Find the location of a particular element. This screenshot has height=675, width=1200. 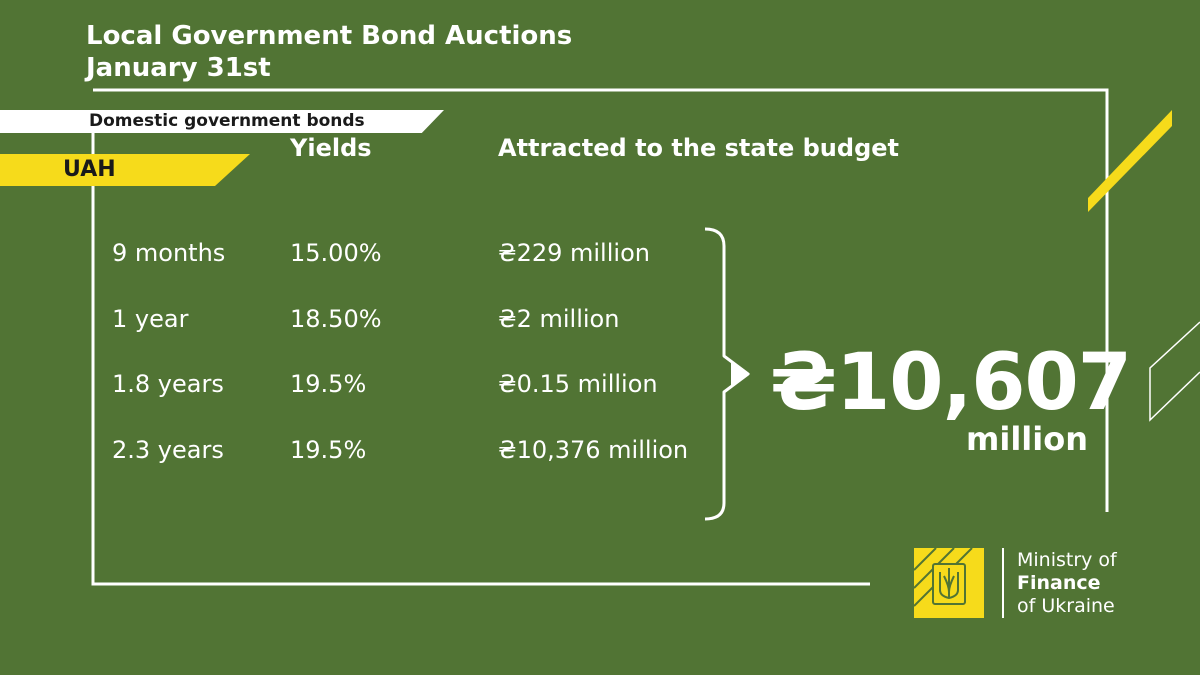

row-term: 1 year is located at coordinates (150, 319).